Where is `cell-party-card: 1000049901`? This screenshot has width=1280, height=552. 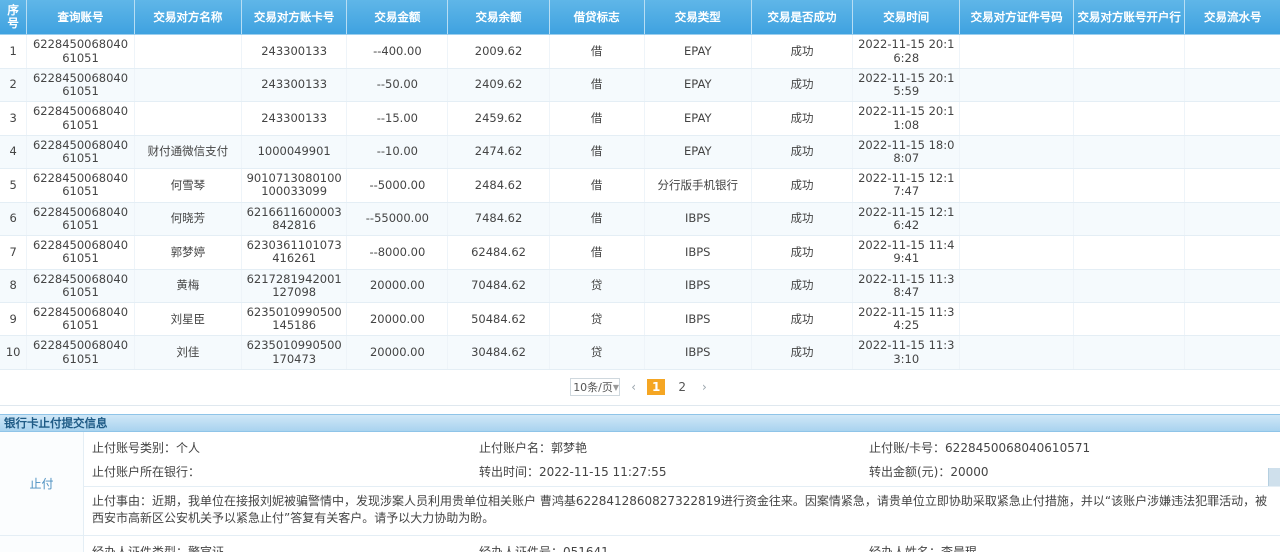 cell-party-card: 1000049901 is located at coordinates (294, 152).